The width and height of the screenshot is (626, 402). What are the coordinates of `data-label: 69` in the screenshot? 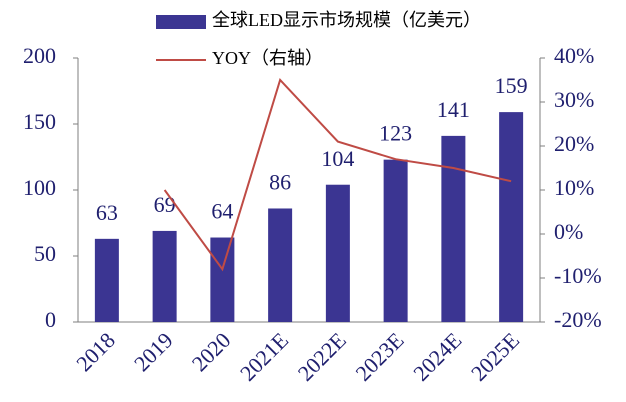 It's located at (165, 204).